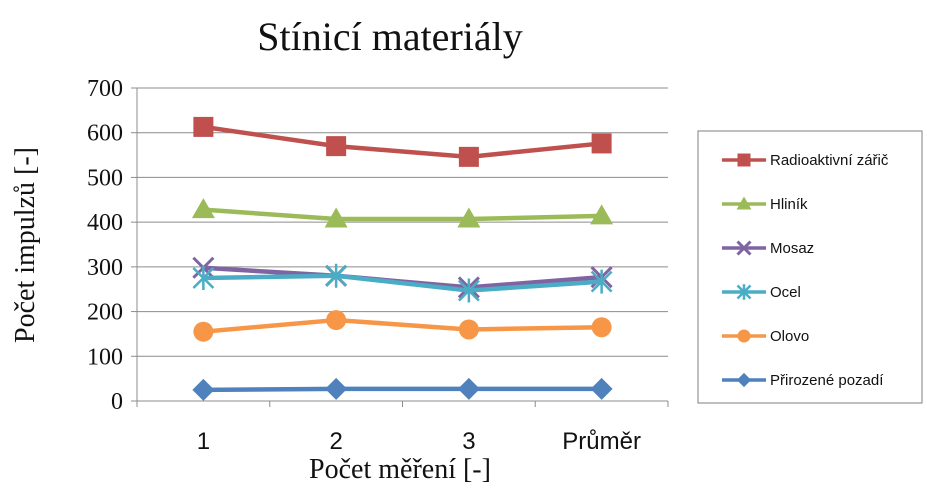 The width and height of the screenshot is (927, 488). What do you see at coordinates (105, 223) in the screenshot?
I see `y-tick-label: 400` at bounding box center [105, 223].